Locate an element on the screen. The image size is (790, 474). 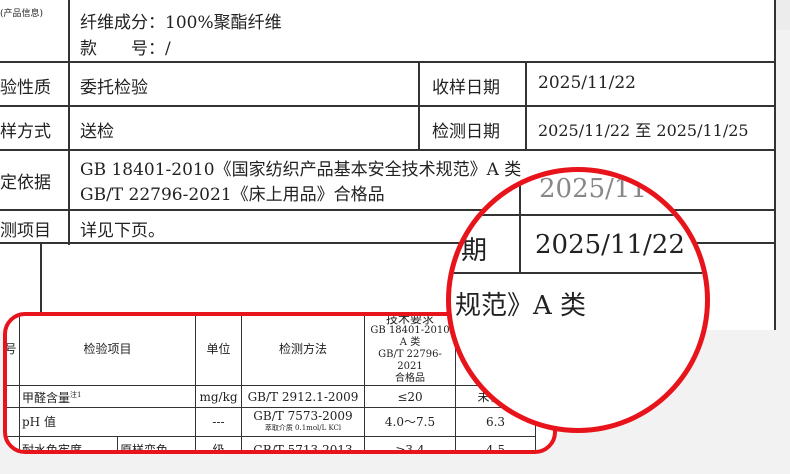
row-value: GB/T 22796-2021《床上用品》合格品 is located at coordinates (232, 195).